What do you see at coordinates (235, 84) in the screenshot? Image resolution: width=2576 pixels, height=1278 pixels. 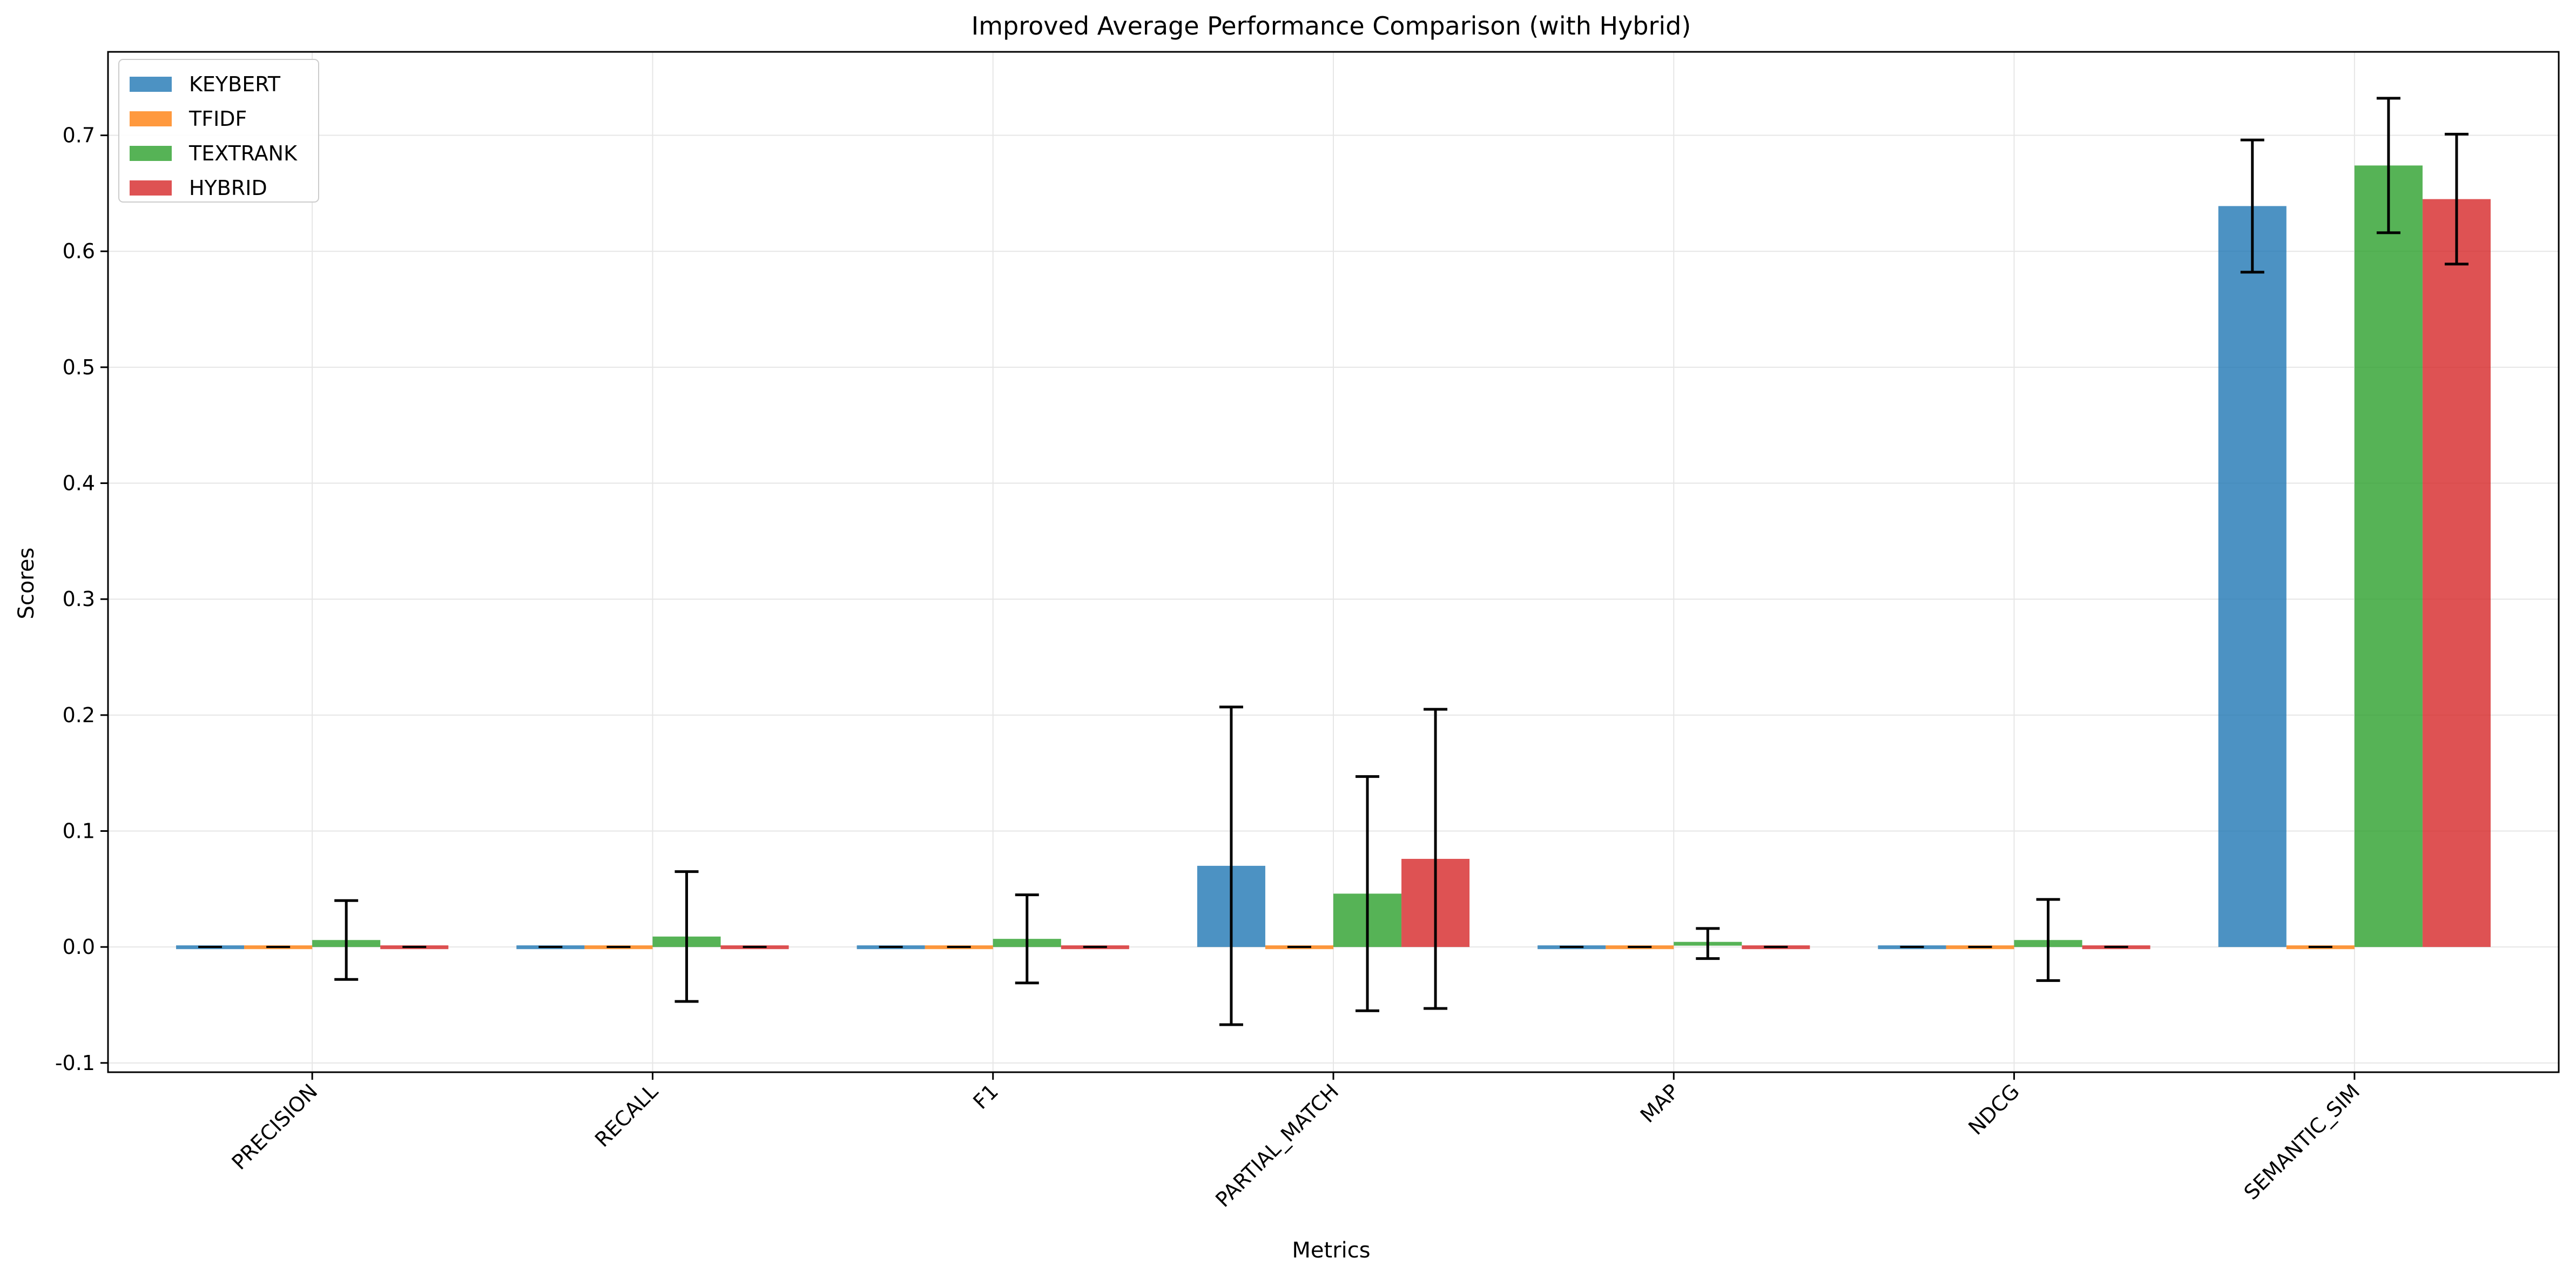 I see `legend-label-keybert: KEYBERT` at bounding box center [235, 84].